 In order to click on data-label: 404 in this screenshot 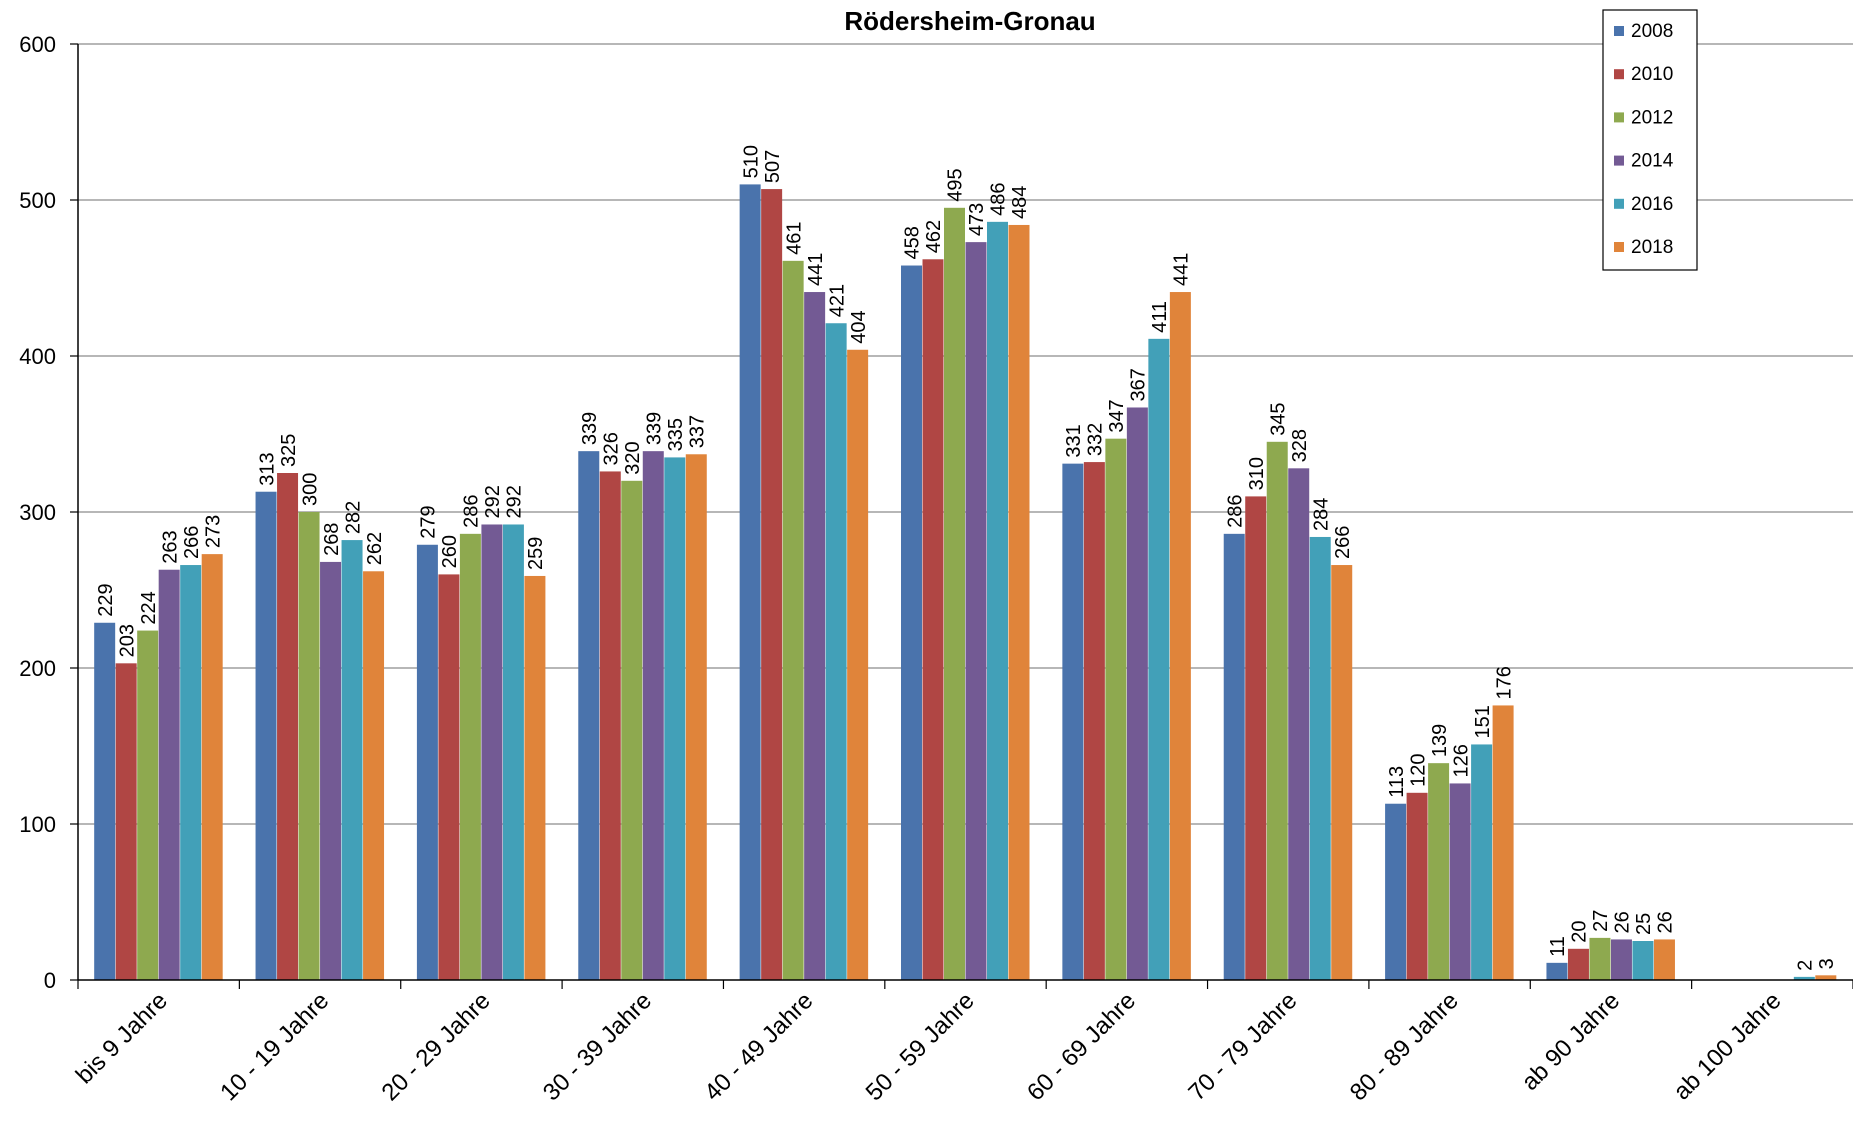, I will do `click(859, 326)`.